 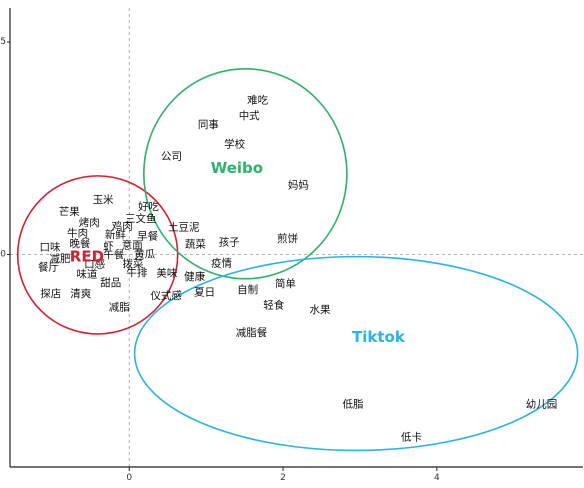 I want to click on word-point: 晚餐, so click(x=79, y=243).